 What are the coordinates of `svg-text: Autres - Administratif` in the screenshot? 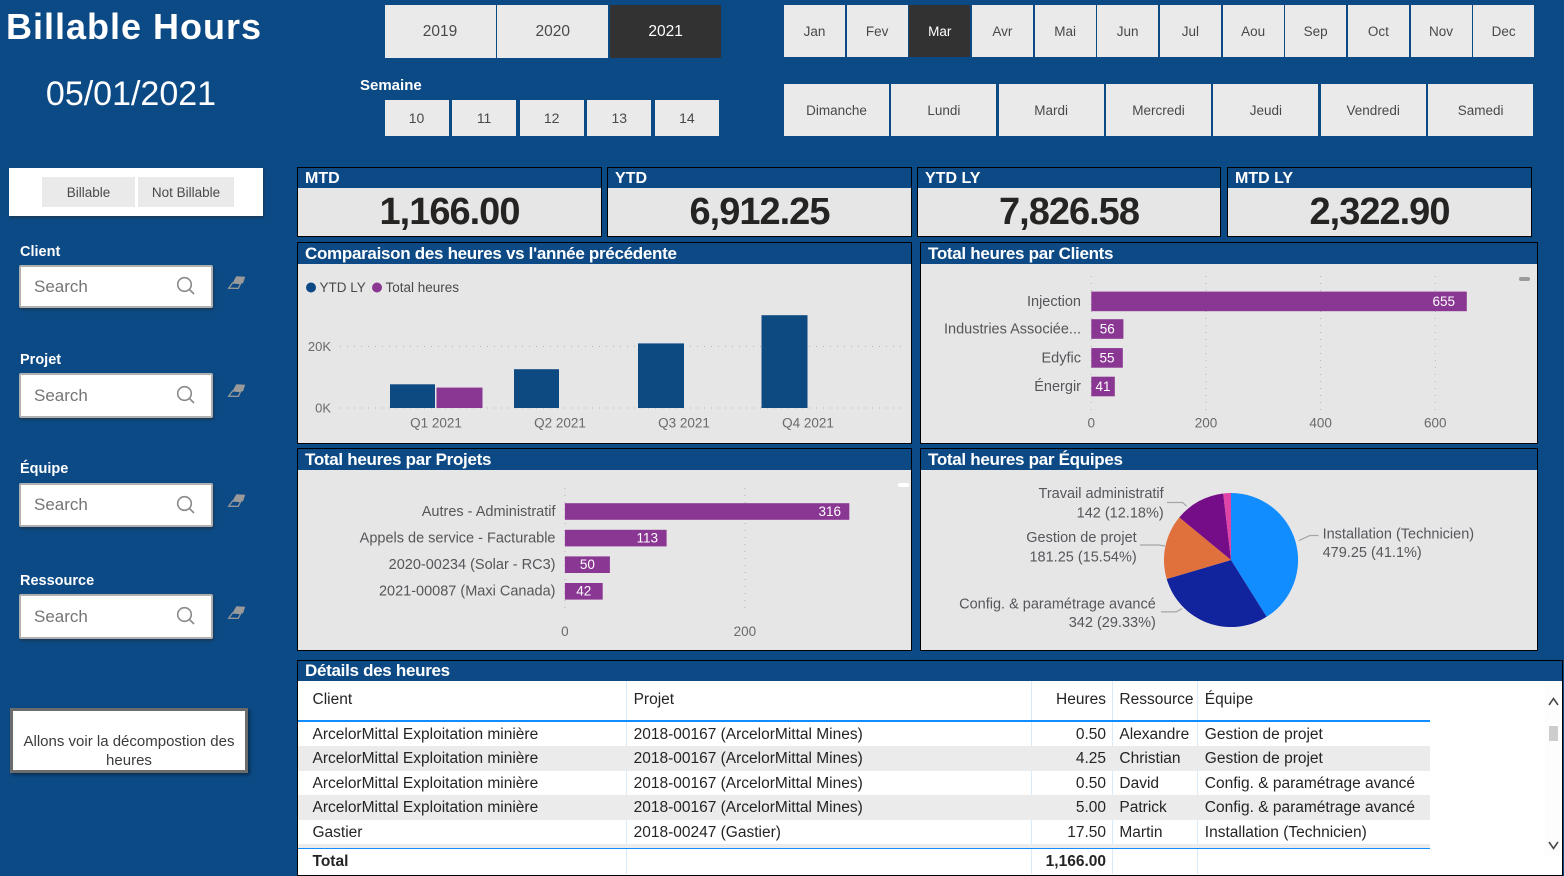 It's located at (489, 512).